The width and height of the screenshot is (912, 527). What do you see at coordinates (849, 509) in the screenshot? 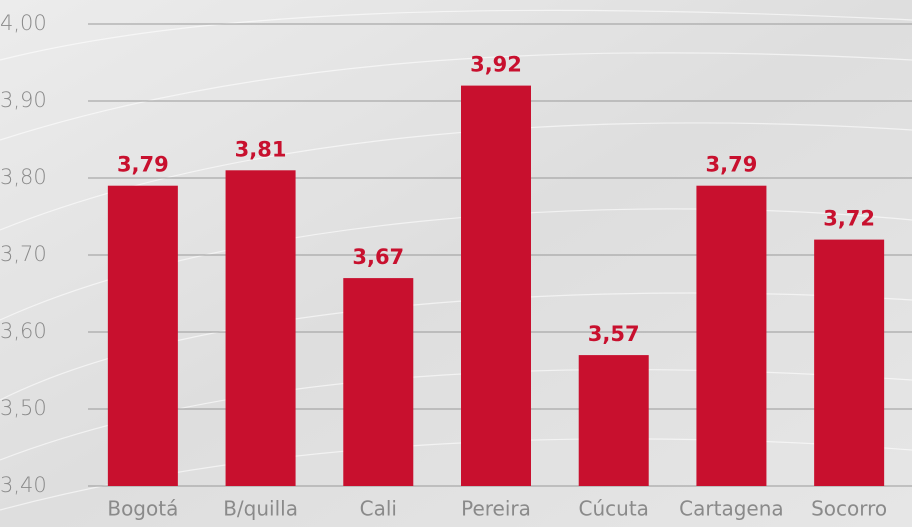
I see `x-tick-label: Socorro` at bounding box center [849, 509].